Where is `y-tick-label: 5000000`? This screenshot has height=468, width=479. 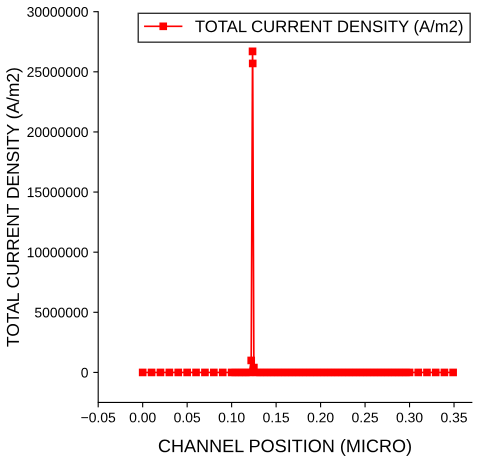 y-tick-label: 5000000 is located at coordinates (61, 313).